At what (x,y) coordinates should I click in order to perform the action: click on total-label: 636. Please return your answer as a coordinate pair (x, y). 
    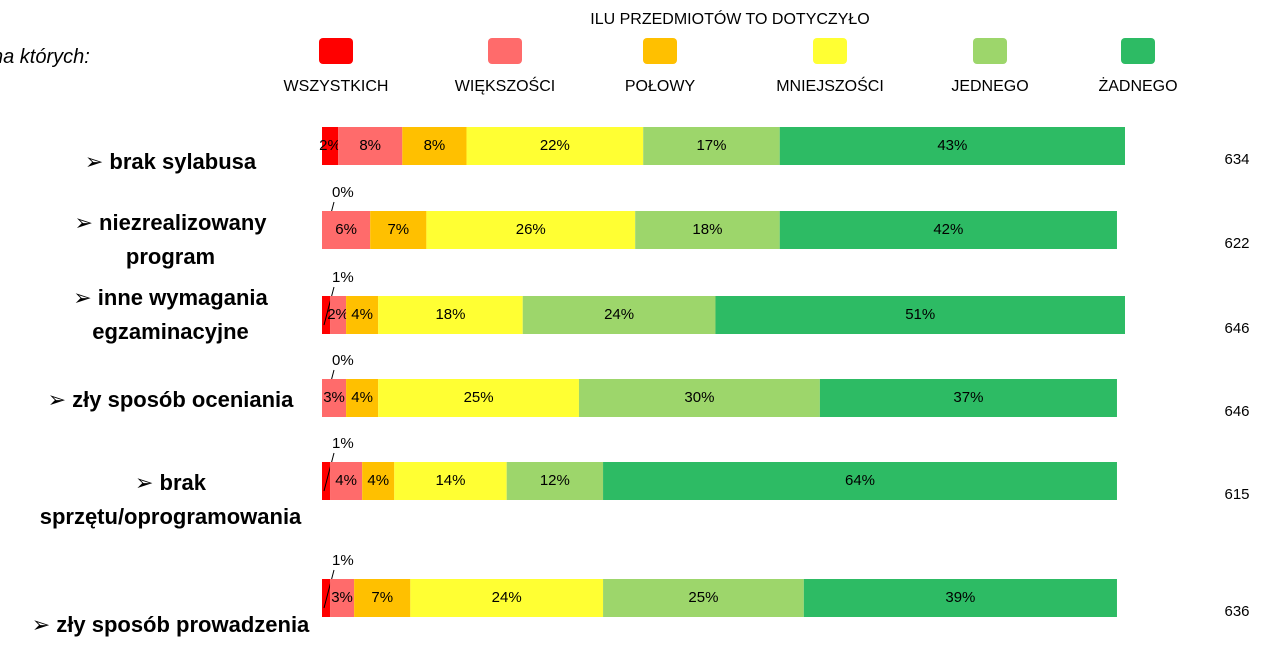
    Looking at the image, I should click on (1236, 611).